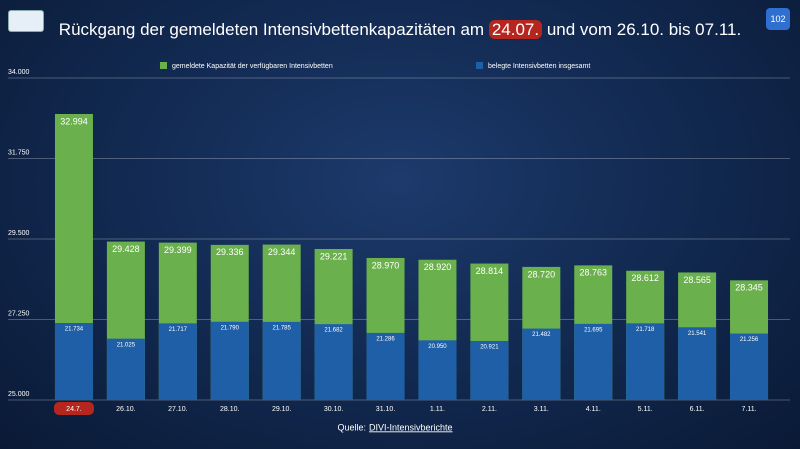 The height and width of the screenshot is (449, 800). I want to click on category-highlight, so click(73, 408).